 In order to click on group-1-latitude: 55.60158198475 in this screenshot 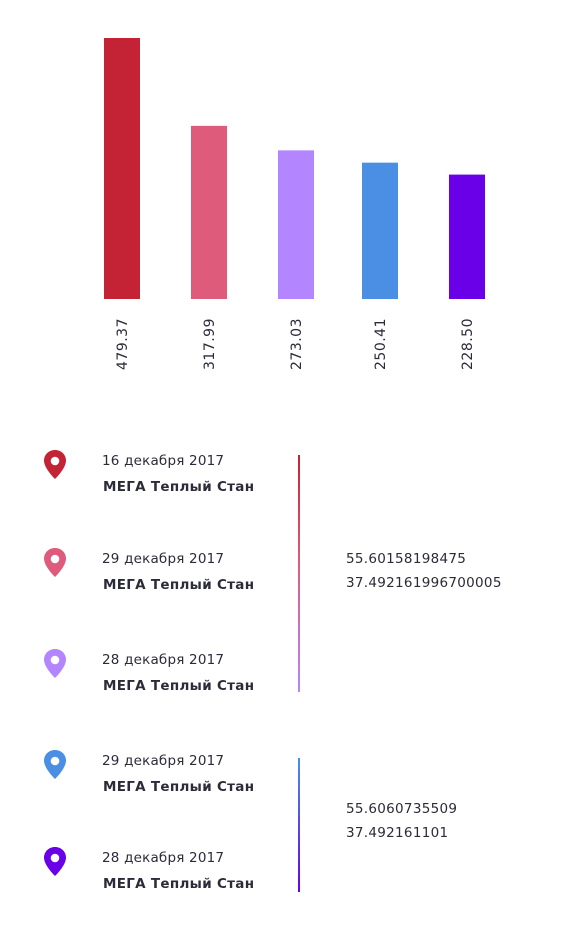, I will do `click(406, 559)`.